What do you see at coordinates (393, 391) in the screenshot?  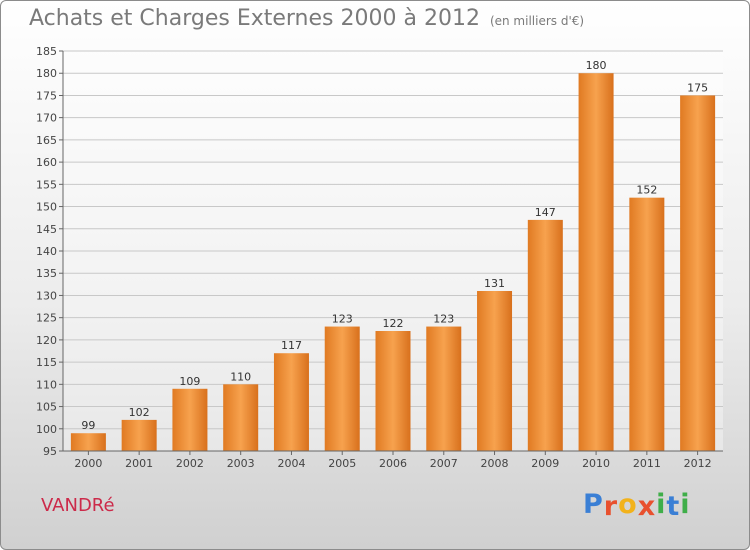 I see `bar-2006` at bounding box center [393, 391].